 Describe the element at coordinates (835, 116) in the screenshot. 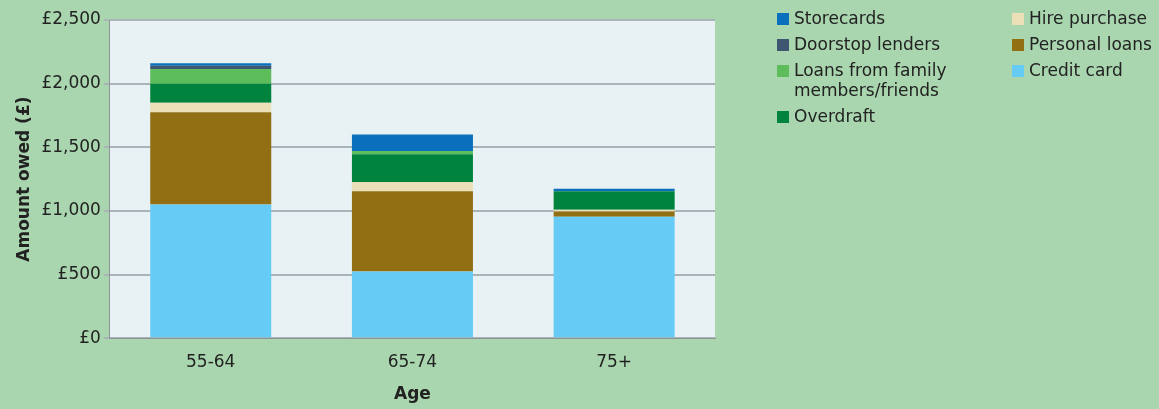

I see `legend-label: Overdraft` at that location.